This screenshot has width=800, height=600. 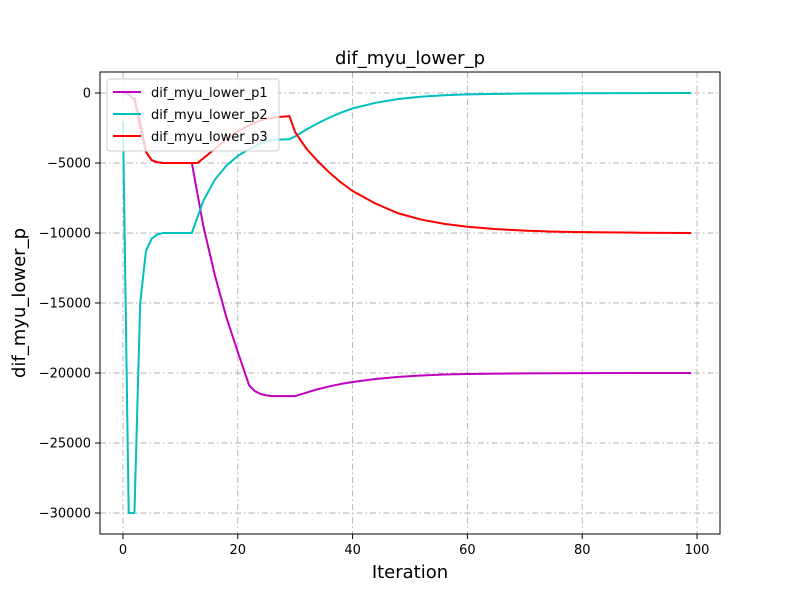 What do you see at coordinates (69, 164) in the screenshot?
I see `y-tick-label: −5000` at bounding box center [69, 164].